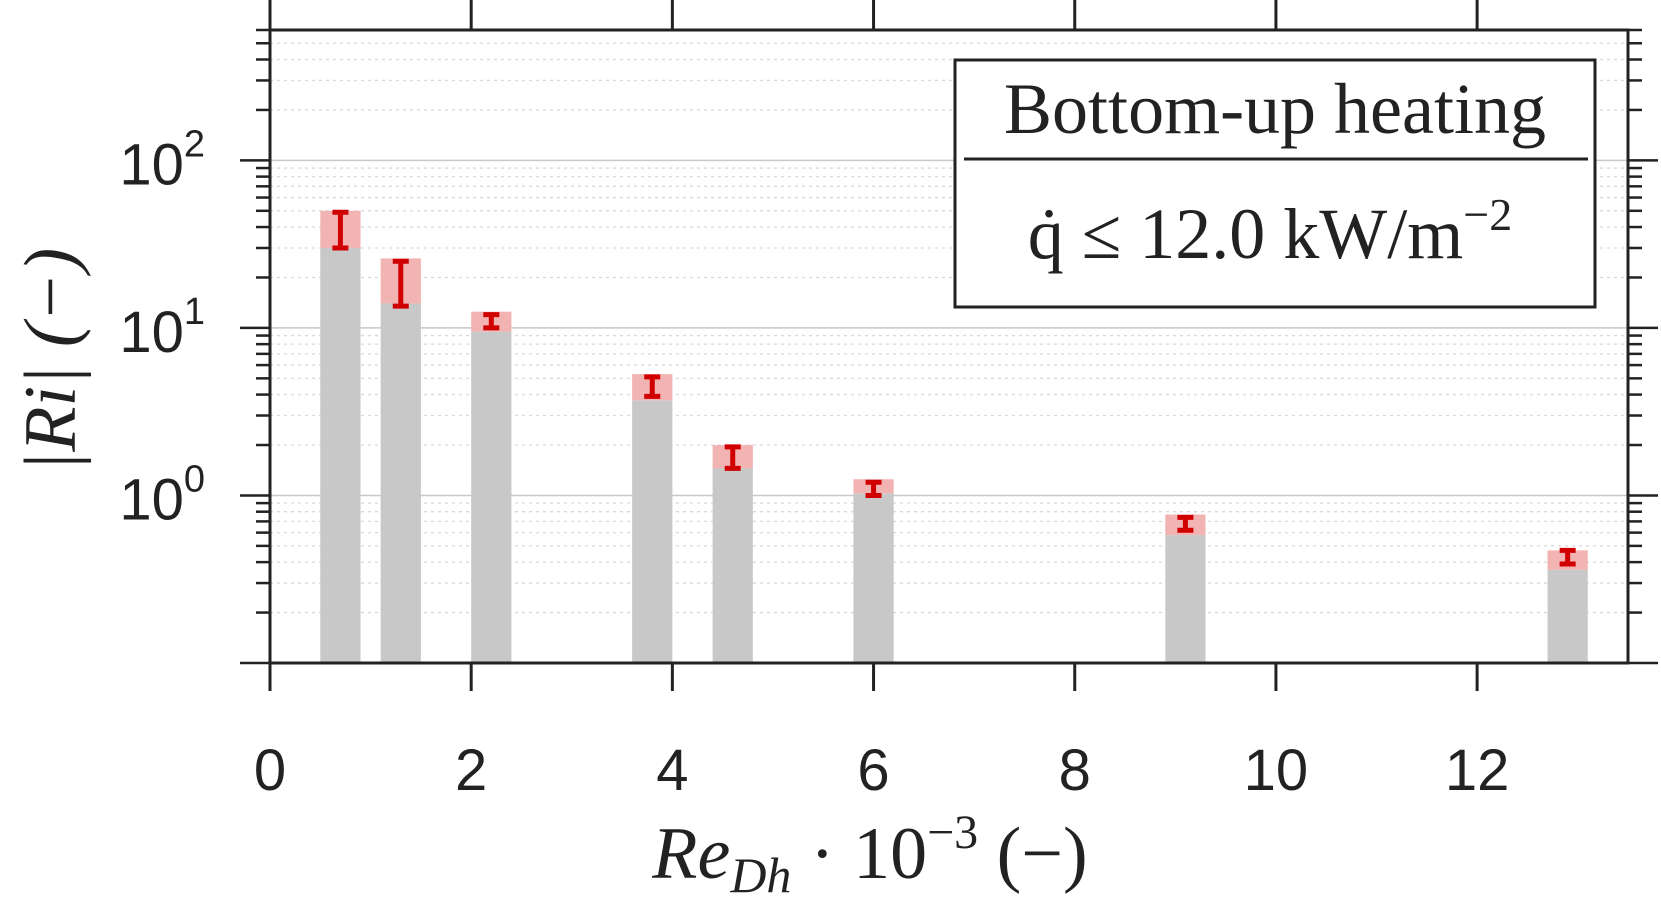 Image resolution: width=1661 pixels, height=902 pixels. I want to click on y-tick-label: 10¹, so click(162, 328).